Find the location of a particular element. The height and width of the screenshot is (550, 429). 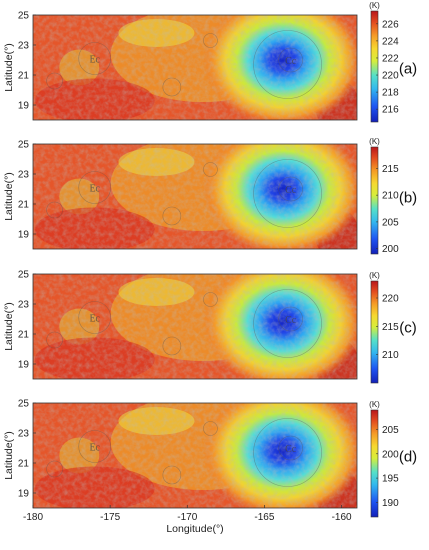

colorbar: 210 215 220 (K) is located at coordinates (384, 327).